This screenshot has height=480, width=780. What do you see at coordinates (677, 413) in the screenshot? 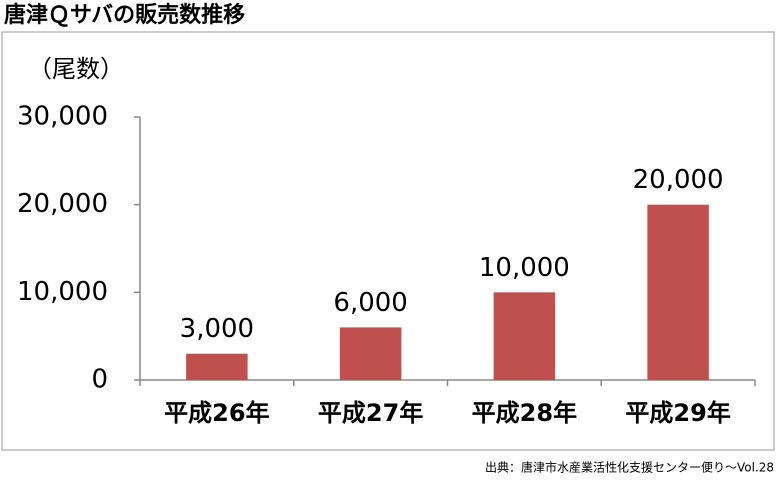
I see `x-tick-label: 平成29年` at bounding box center [677, 413].